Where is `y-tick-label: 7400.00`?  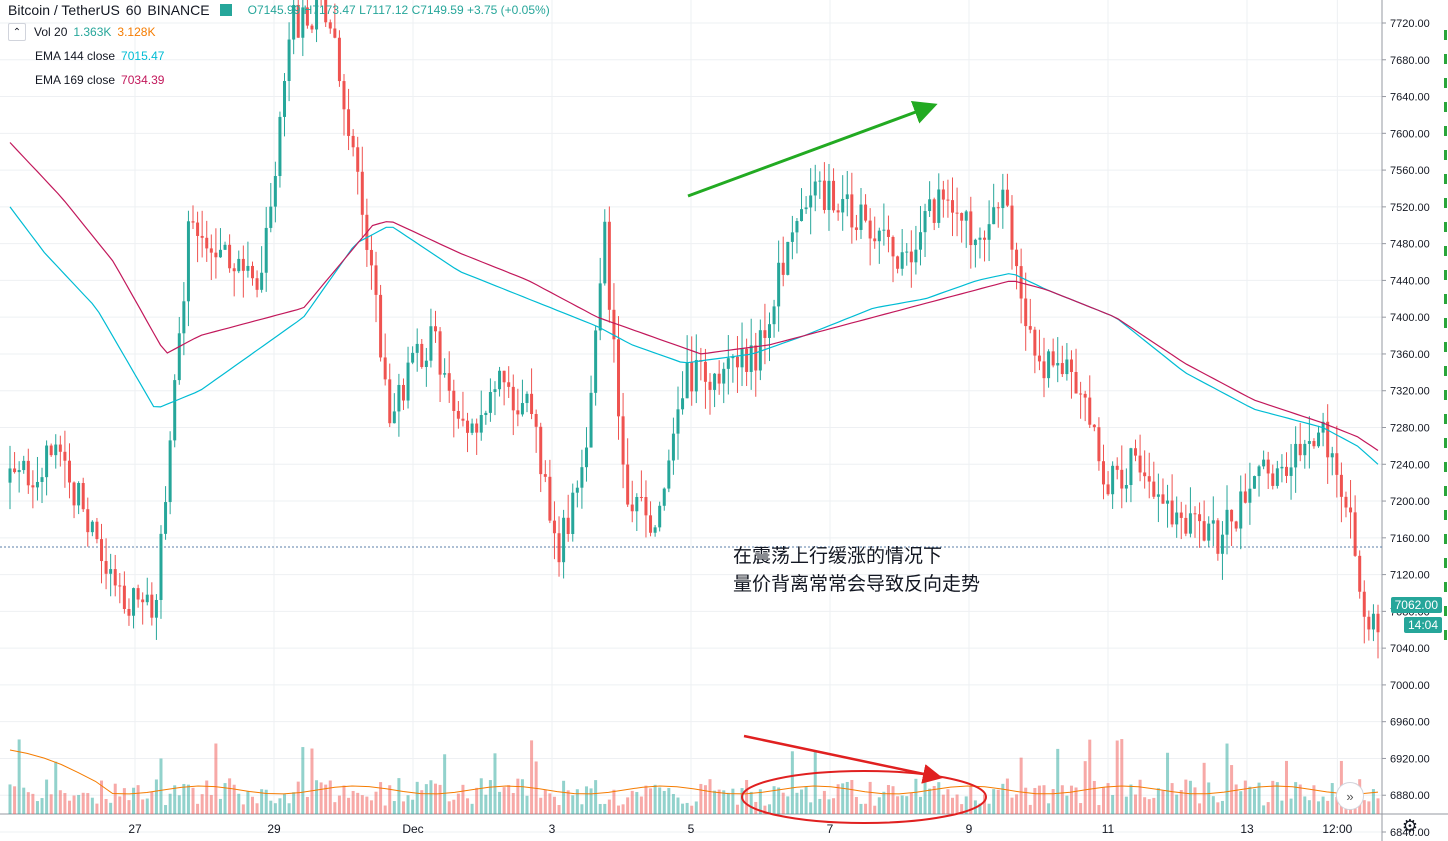
y-tick-label: 7400.00 is located at coordinates (1410, 318).